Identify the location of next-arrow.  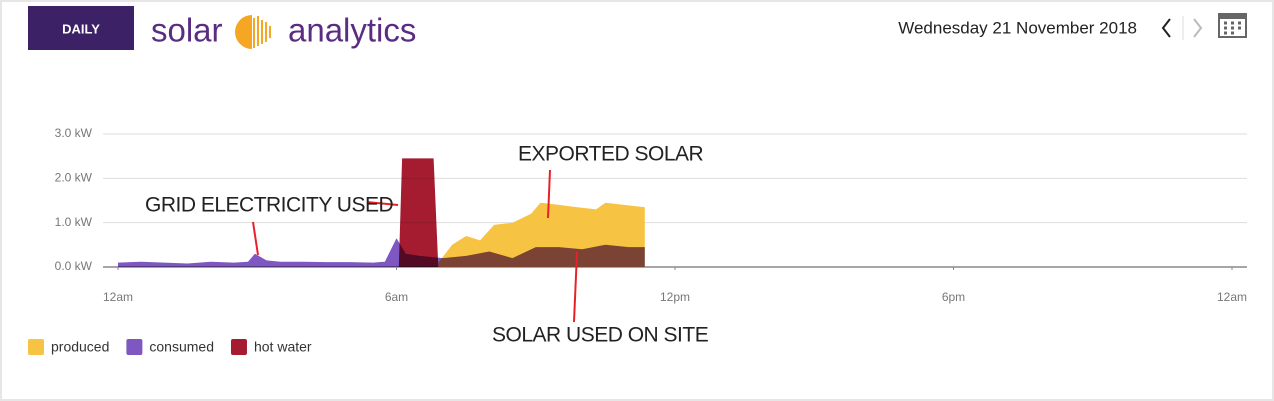
(1198, 28).